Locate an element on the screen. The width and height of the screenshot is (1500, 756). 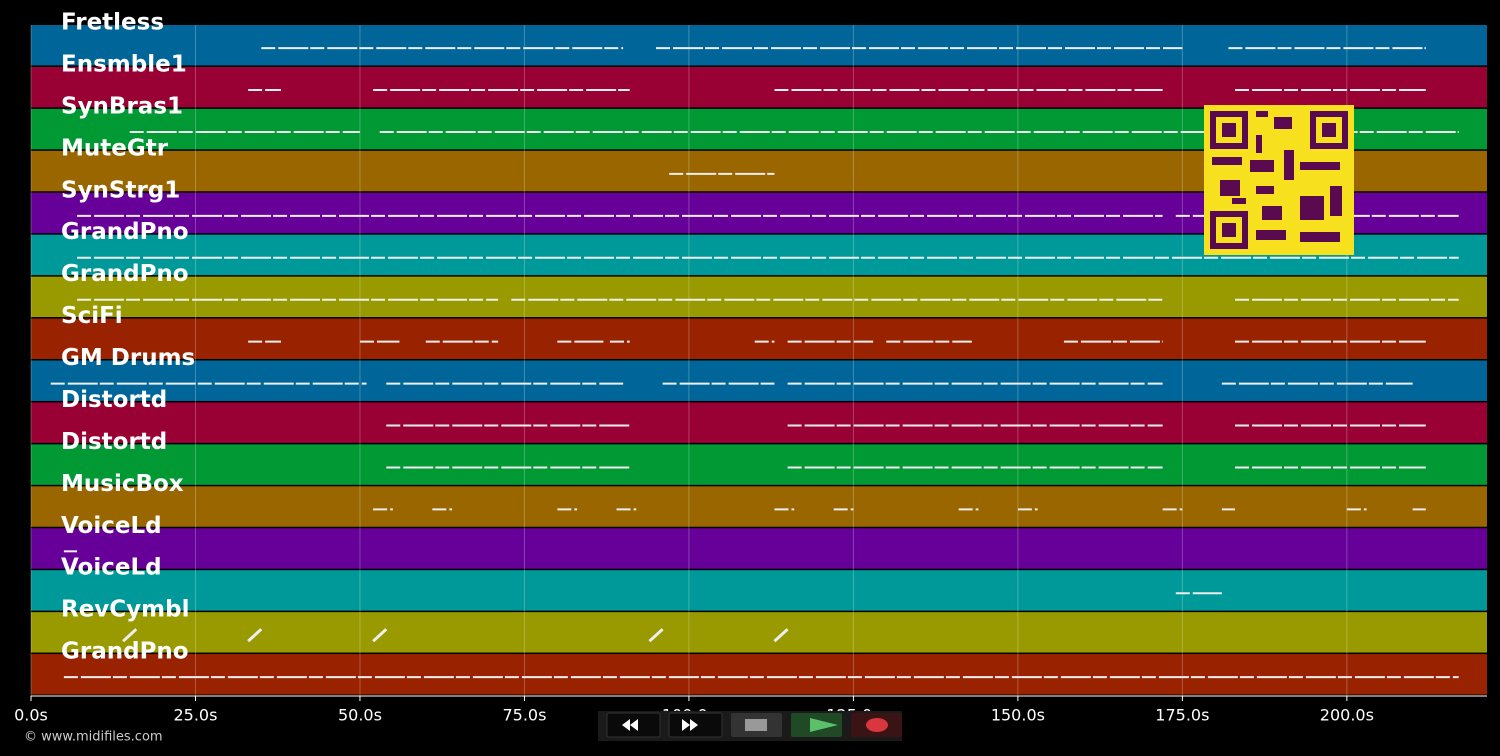
transport-controls is located at coordinates (750, 726).